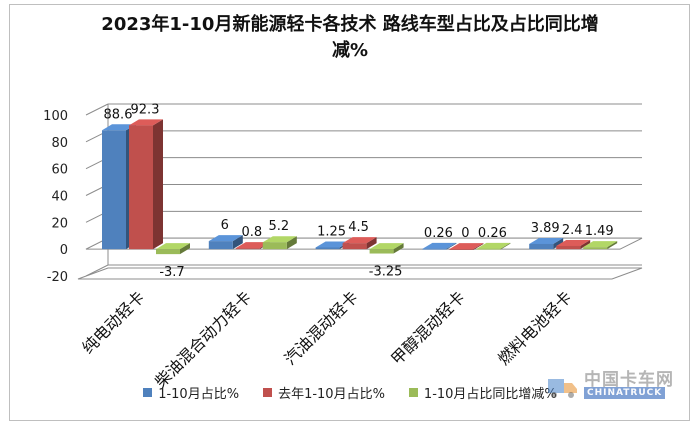  I want to click on watermark: 中国卡车网 CHINATRUCK, so click(616, 389).